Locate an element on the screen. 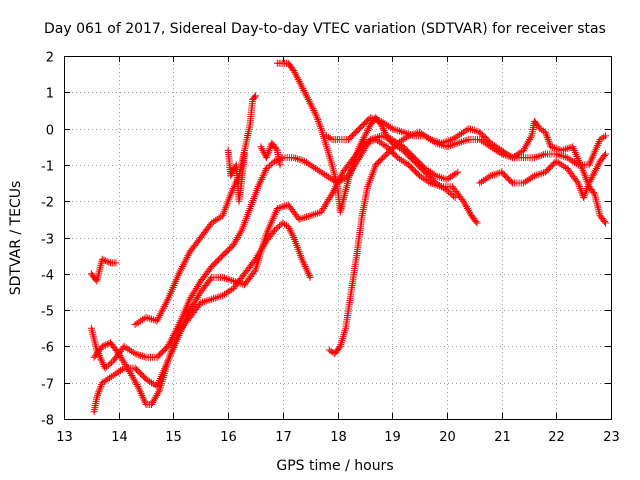 The height and width of the screenshot is (480, 640). y-tick-label: -1 is located at coordinates (47, 167).